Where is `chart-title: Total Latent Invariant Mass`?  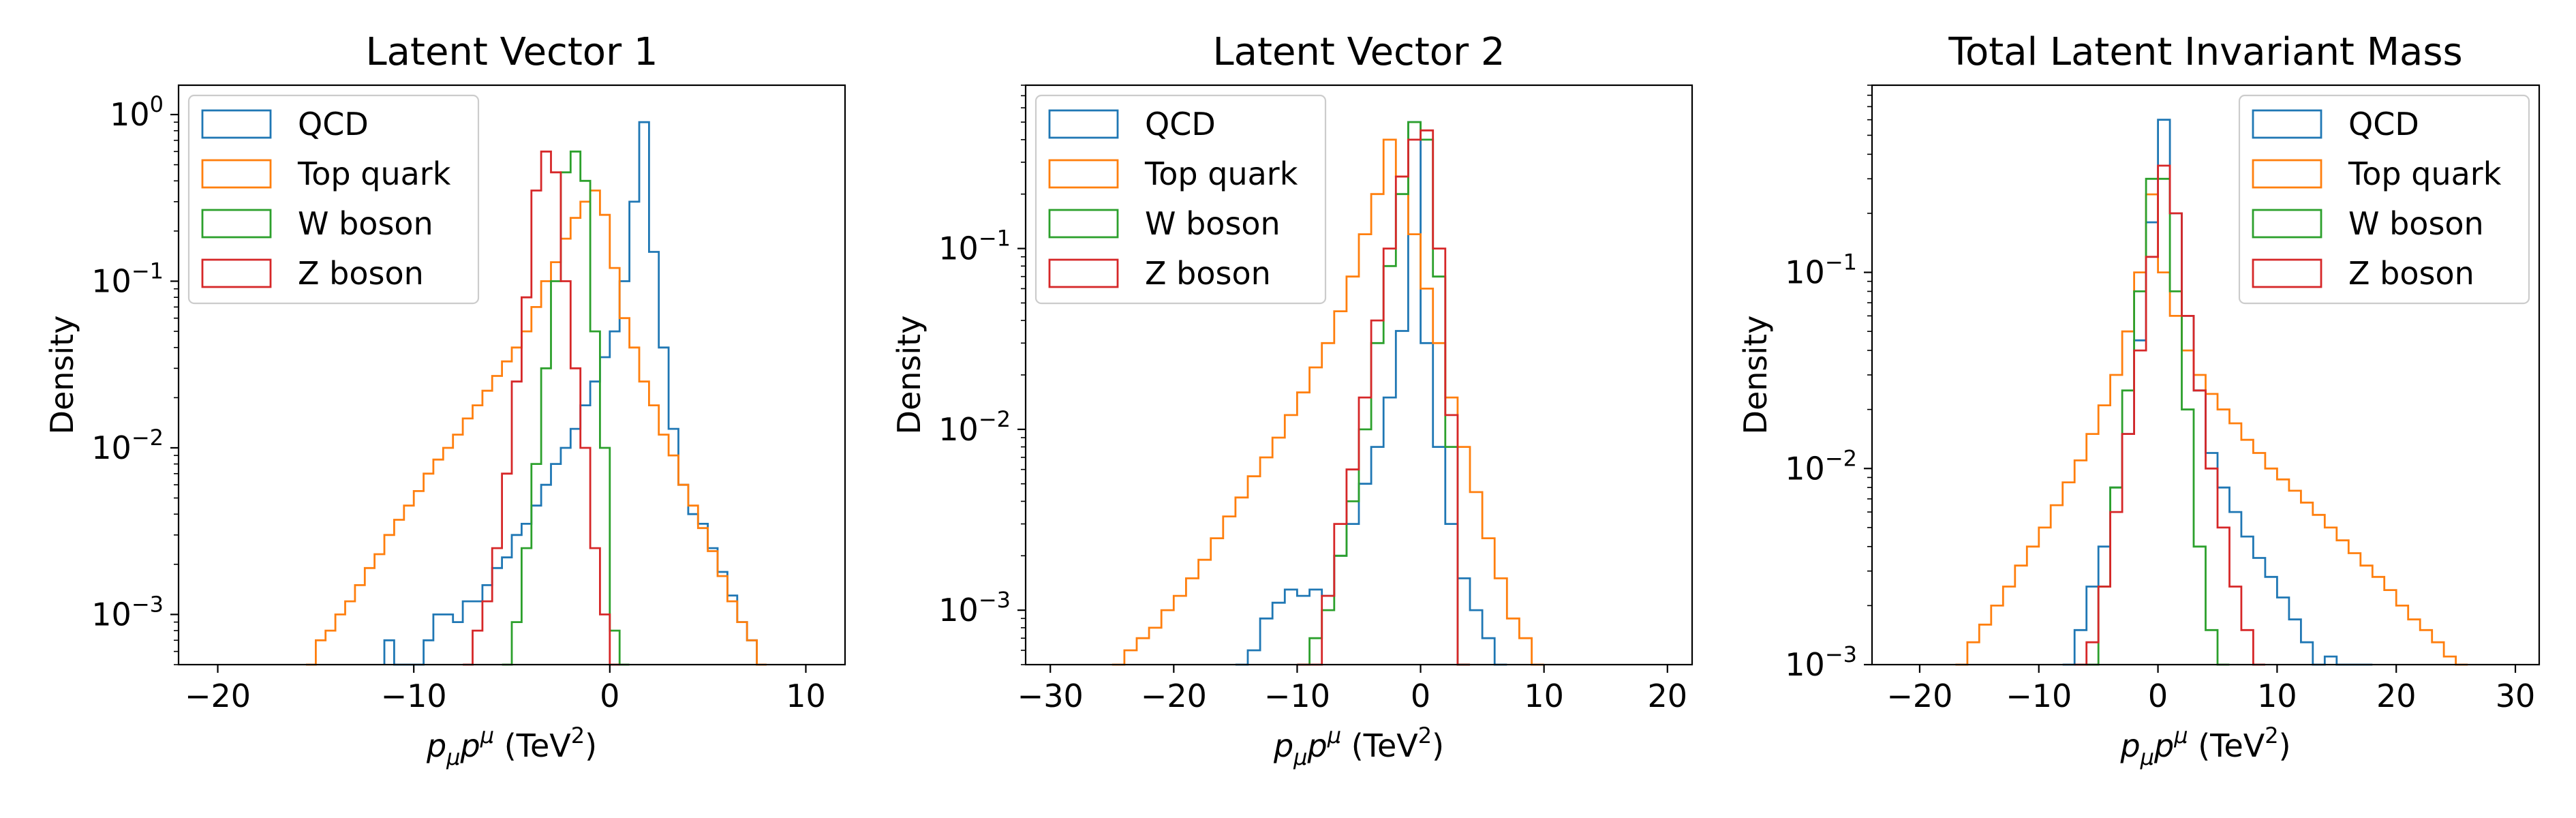 chart-title: Total Latent Invariant Mass is located at coordinates (2205, 52).